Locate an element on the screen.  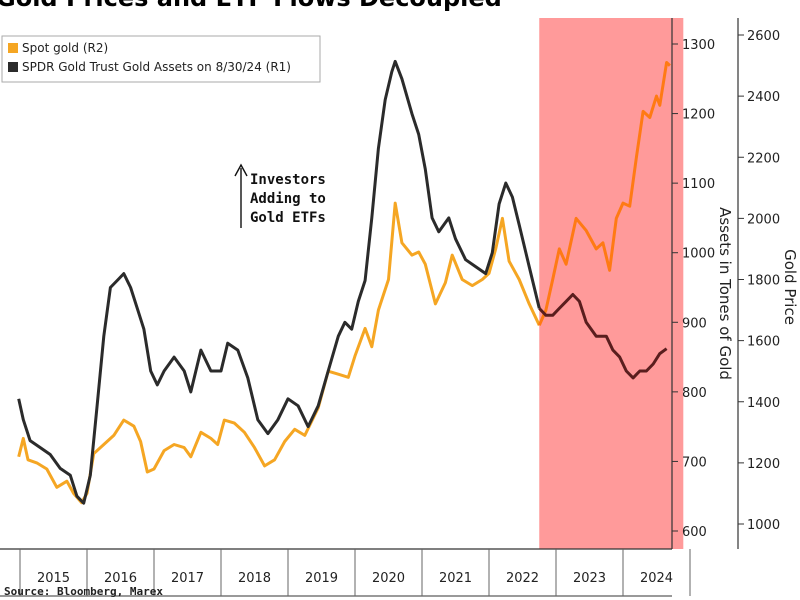
left-axis-tick-label: 1000 is located at coordinates (698, 254).